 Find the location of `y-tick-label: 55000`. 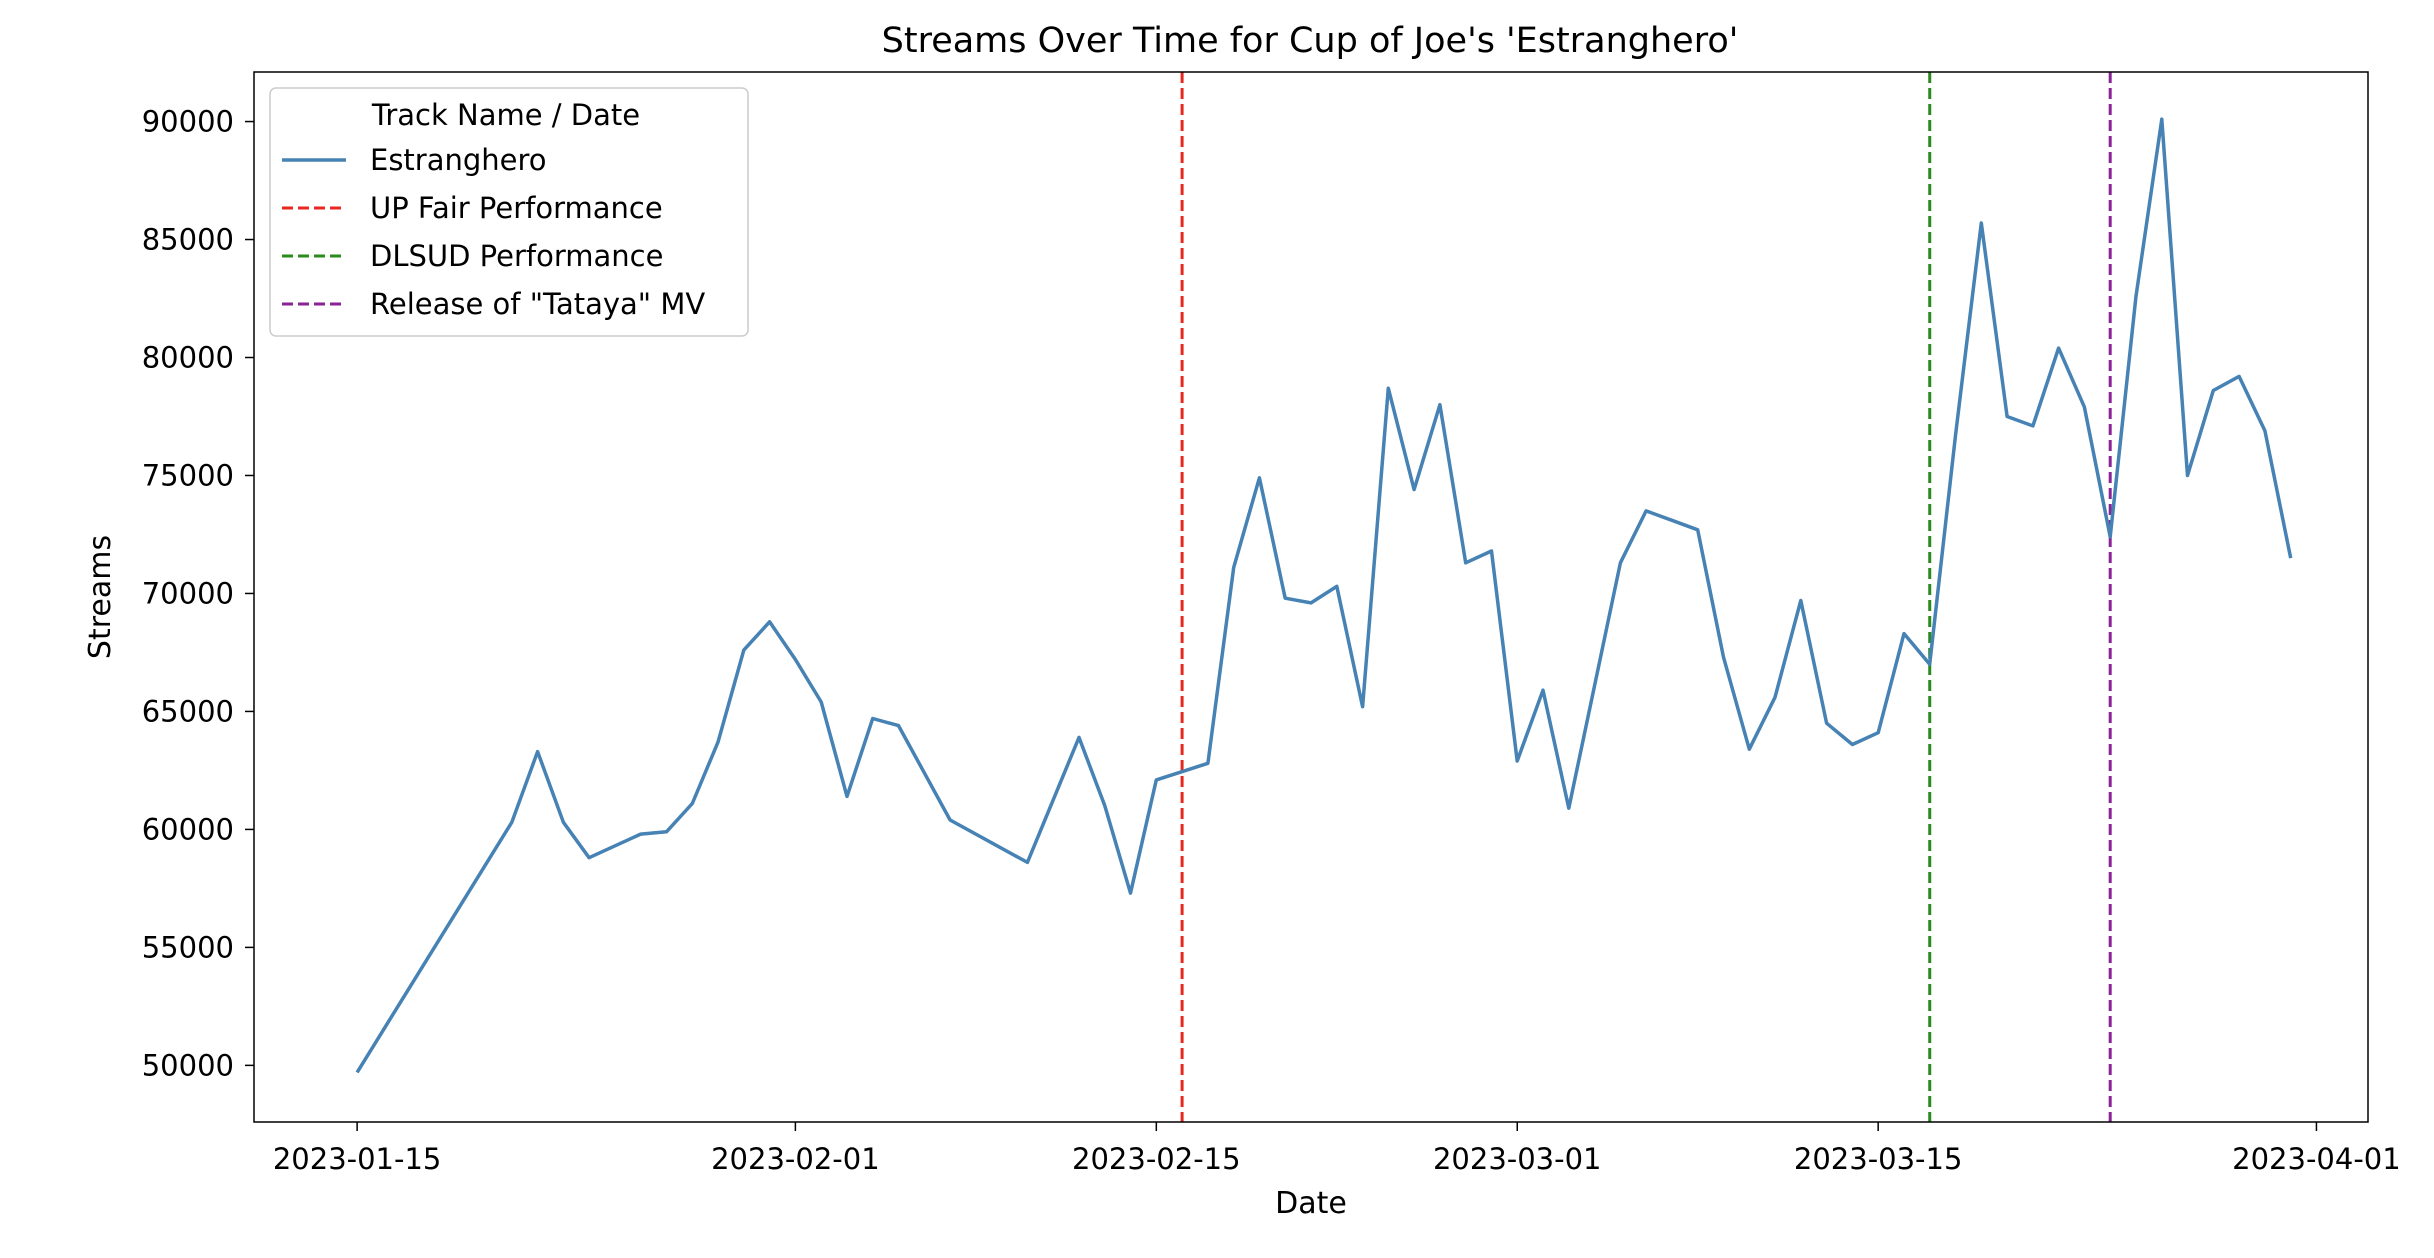

y-tick-label: 55000 is located at coordinates (188, 947).